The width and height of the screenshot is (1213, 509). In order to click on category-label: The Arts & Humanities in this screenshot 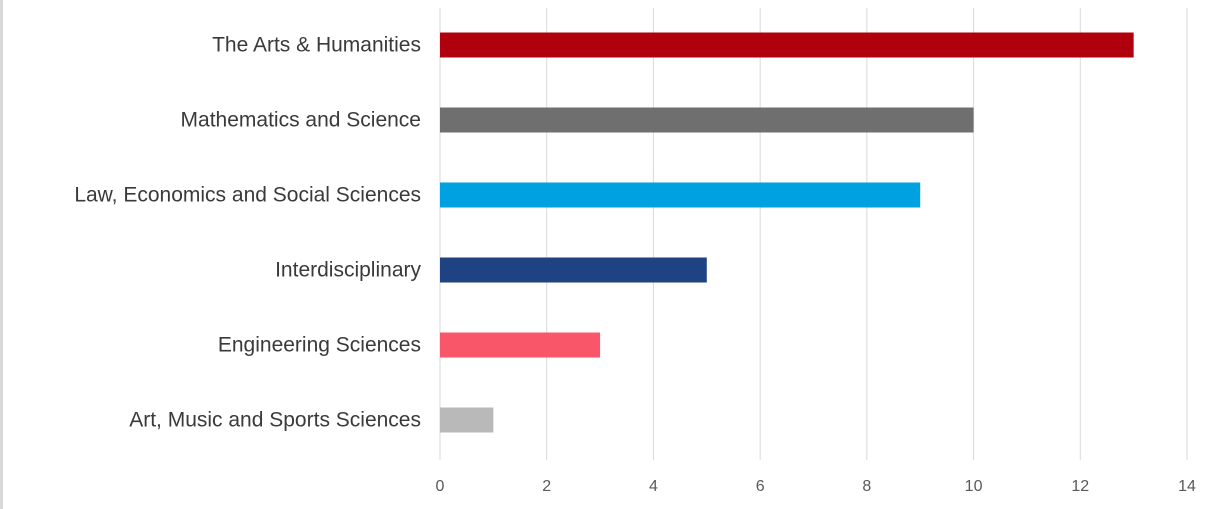, I will do `click(316, 45)`.